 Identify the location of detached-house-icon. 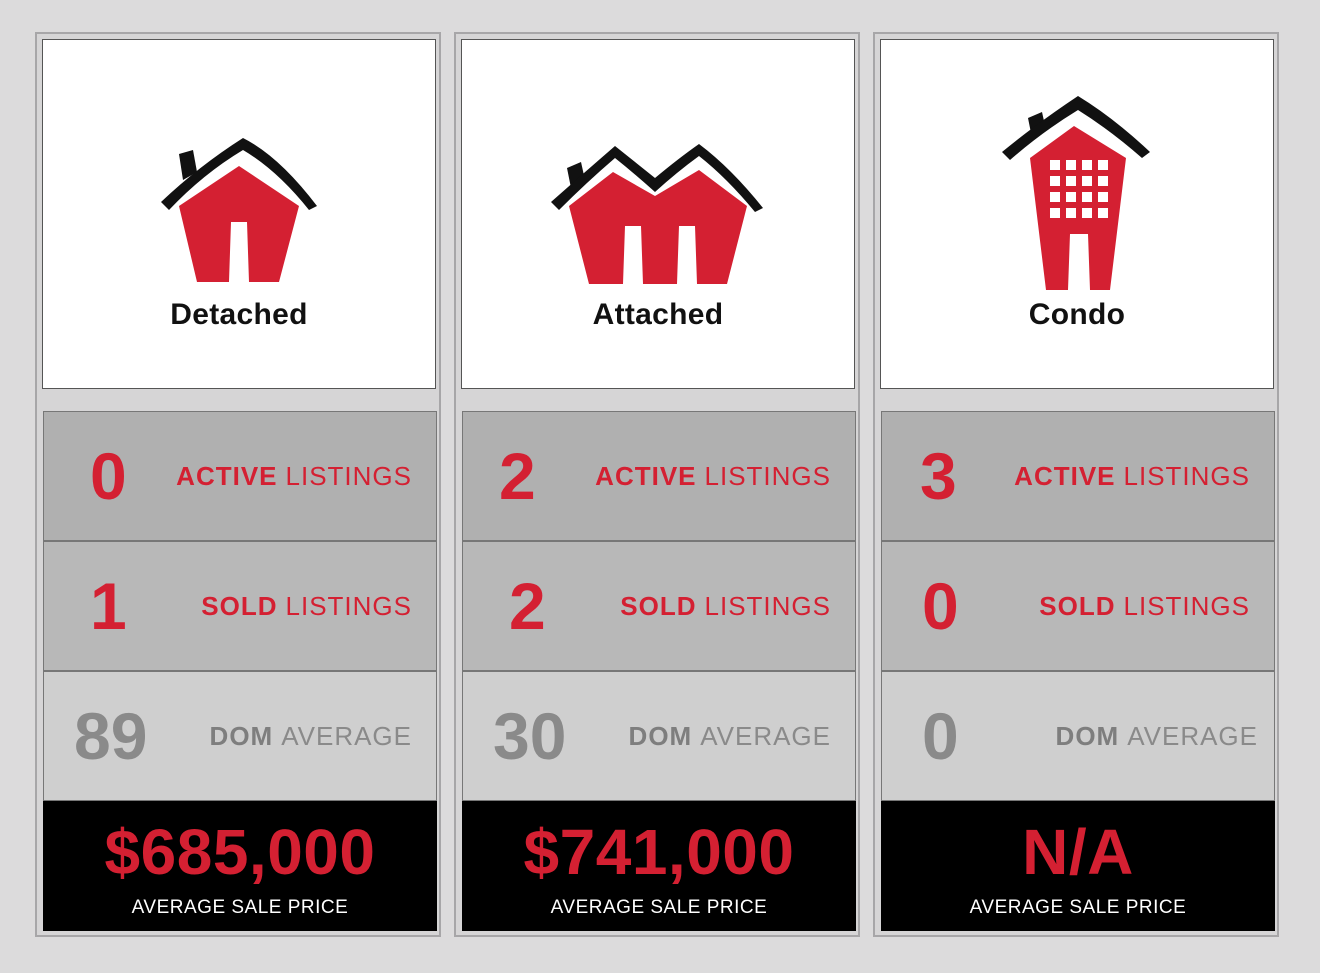
(239, 211).